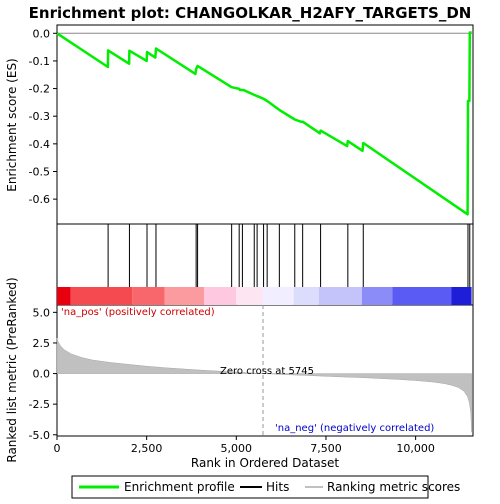 The height and width of the screenshot is (504, 500). Describe the element at coordinates (393, 487) in the screenshot. I see `legend-metric-label: Ranking metric scores` at that location.